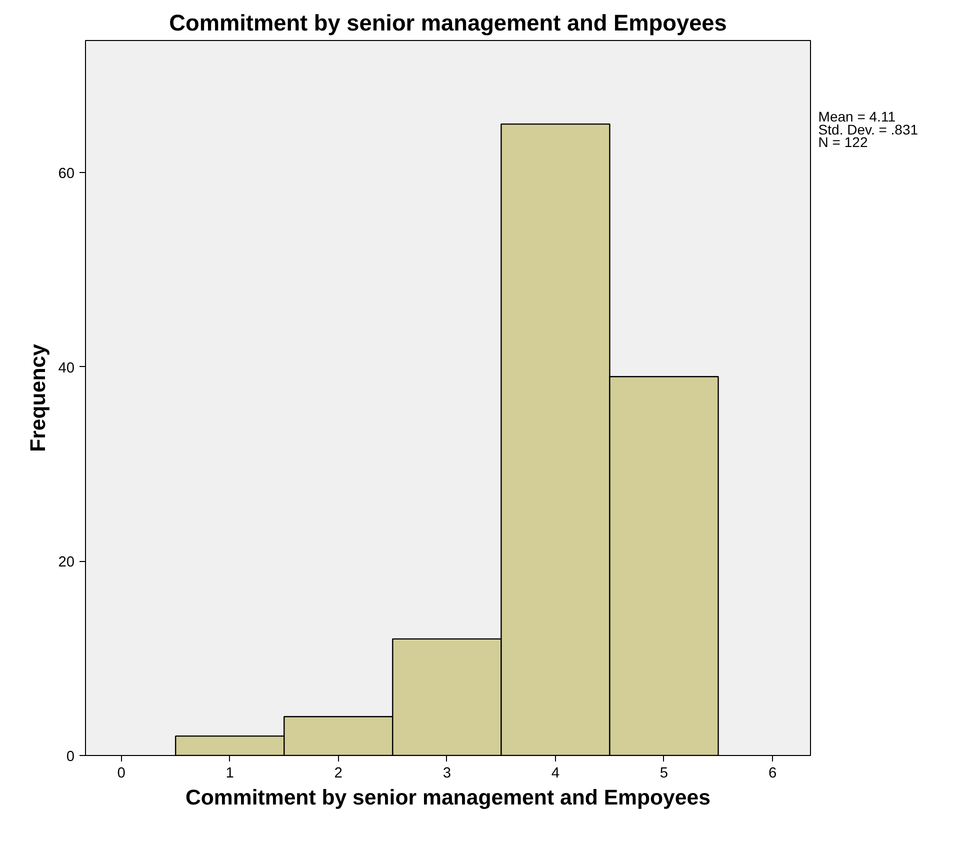  Describe the element at coordinates (230, 774) in the screenshot. I see `x-tick-label: 1` at that location.